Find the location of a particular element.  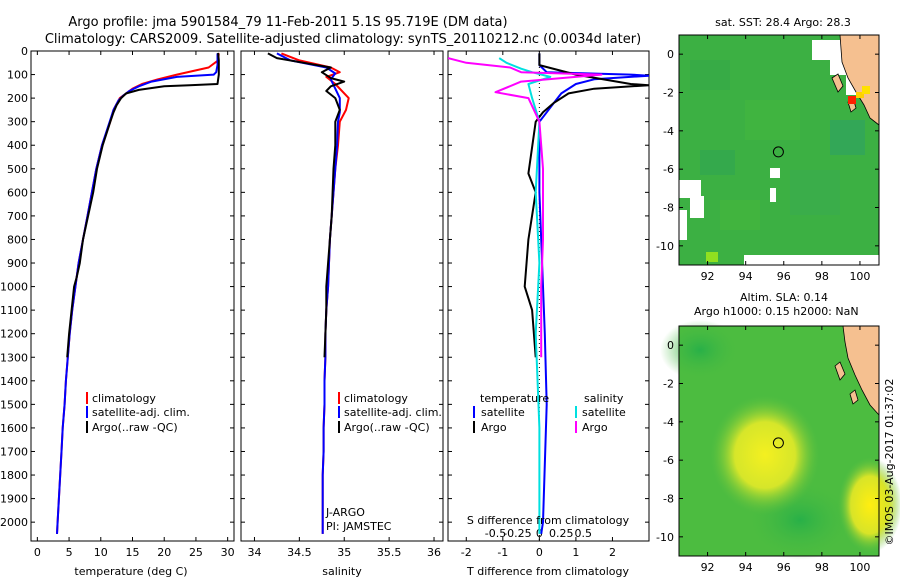

s-difference-axis-label: S difference from climatology is located at coordinates (548, 520).